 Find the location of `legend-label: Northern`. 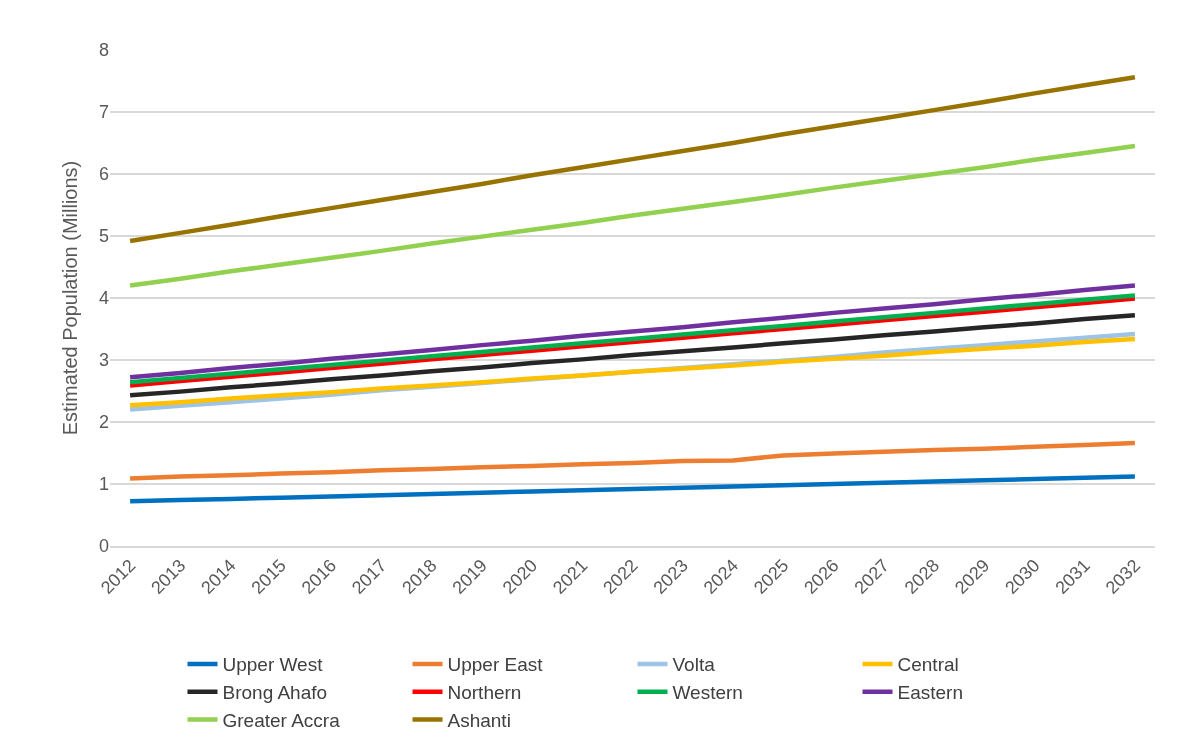

legend-label: Northern is located at coordinates (484, 693).